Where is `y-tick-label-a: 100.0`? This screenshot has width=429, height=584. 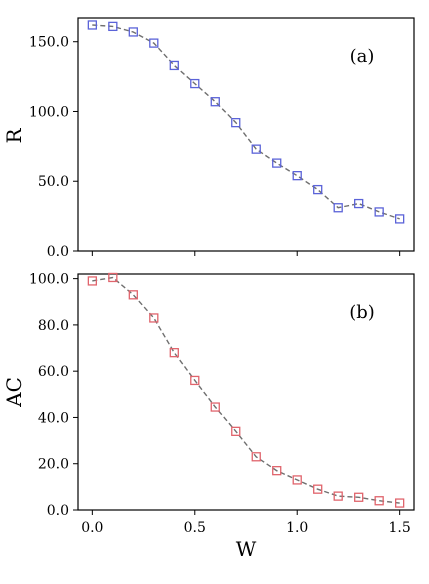
y-tick-label-a: 100.0 is located at coordinates (49, 112).